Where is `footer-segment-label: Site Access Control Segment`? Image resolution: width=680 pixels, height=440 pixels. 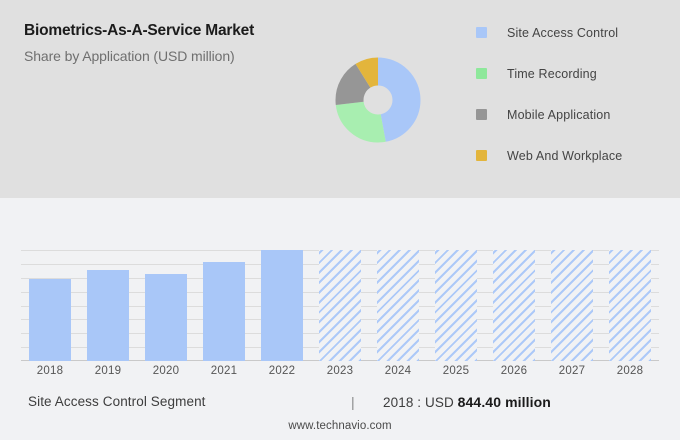 footer-segment-label: Site Access Control Segment is located at coordinates (117, 401).